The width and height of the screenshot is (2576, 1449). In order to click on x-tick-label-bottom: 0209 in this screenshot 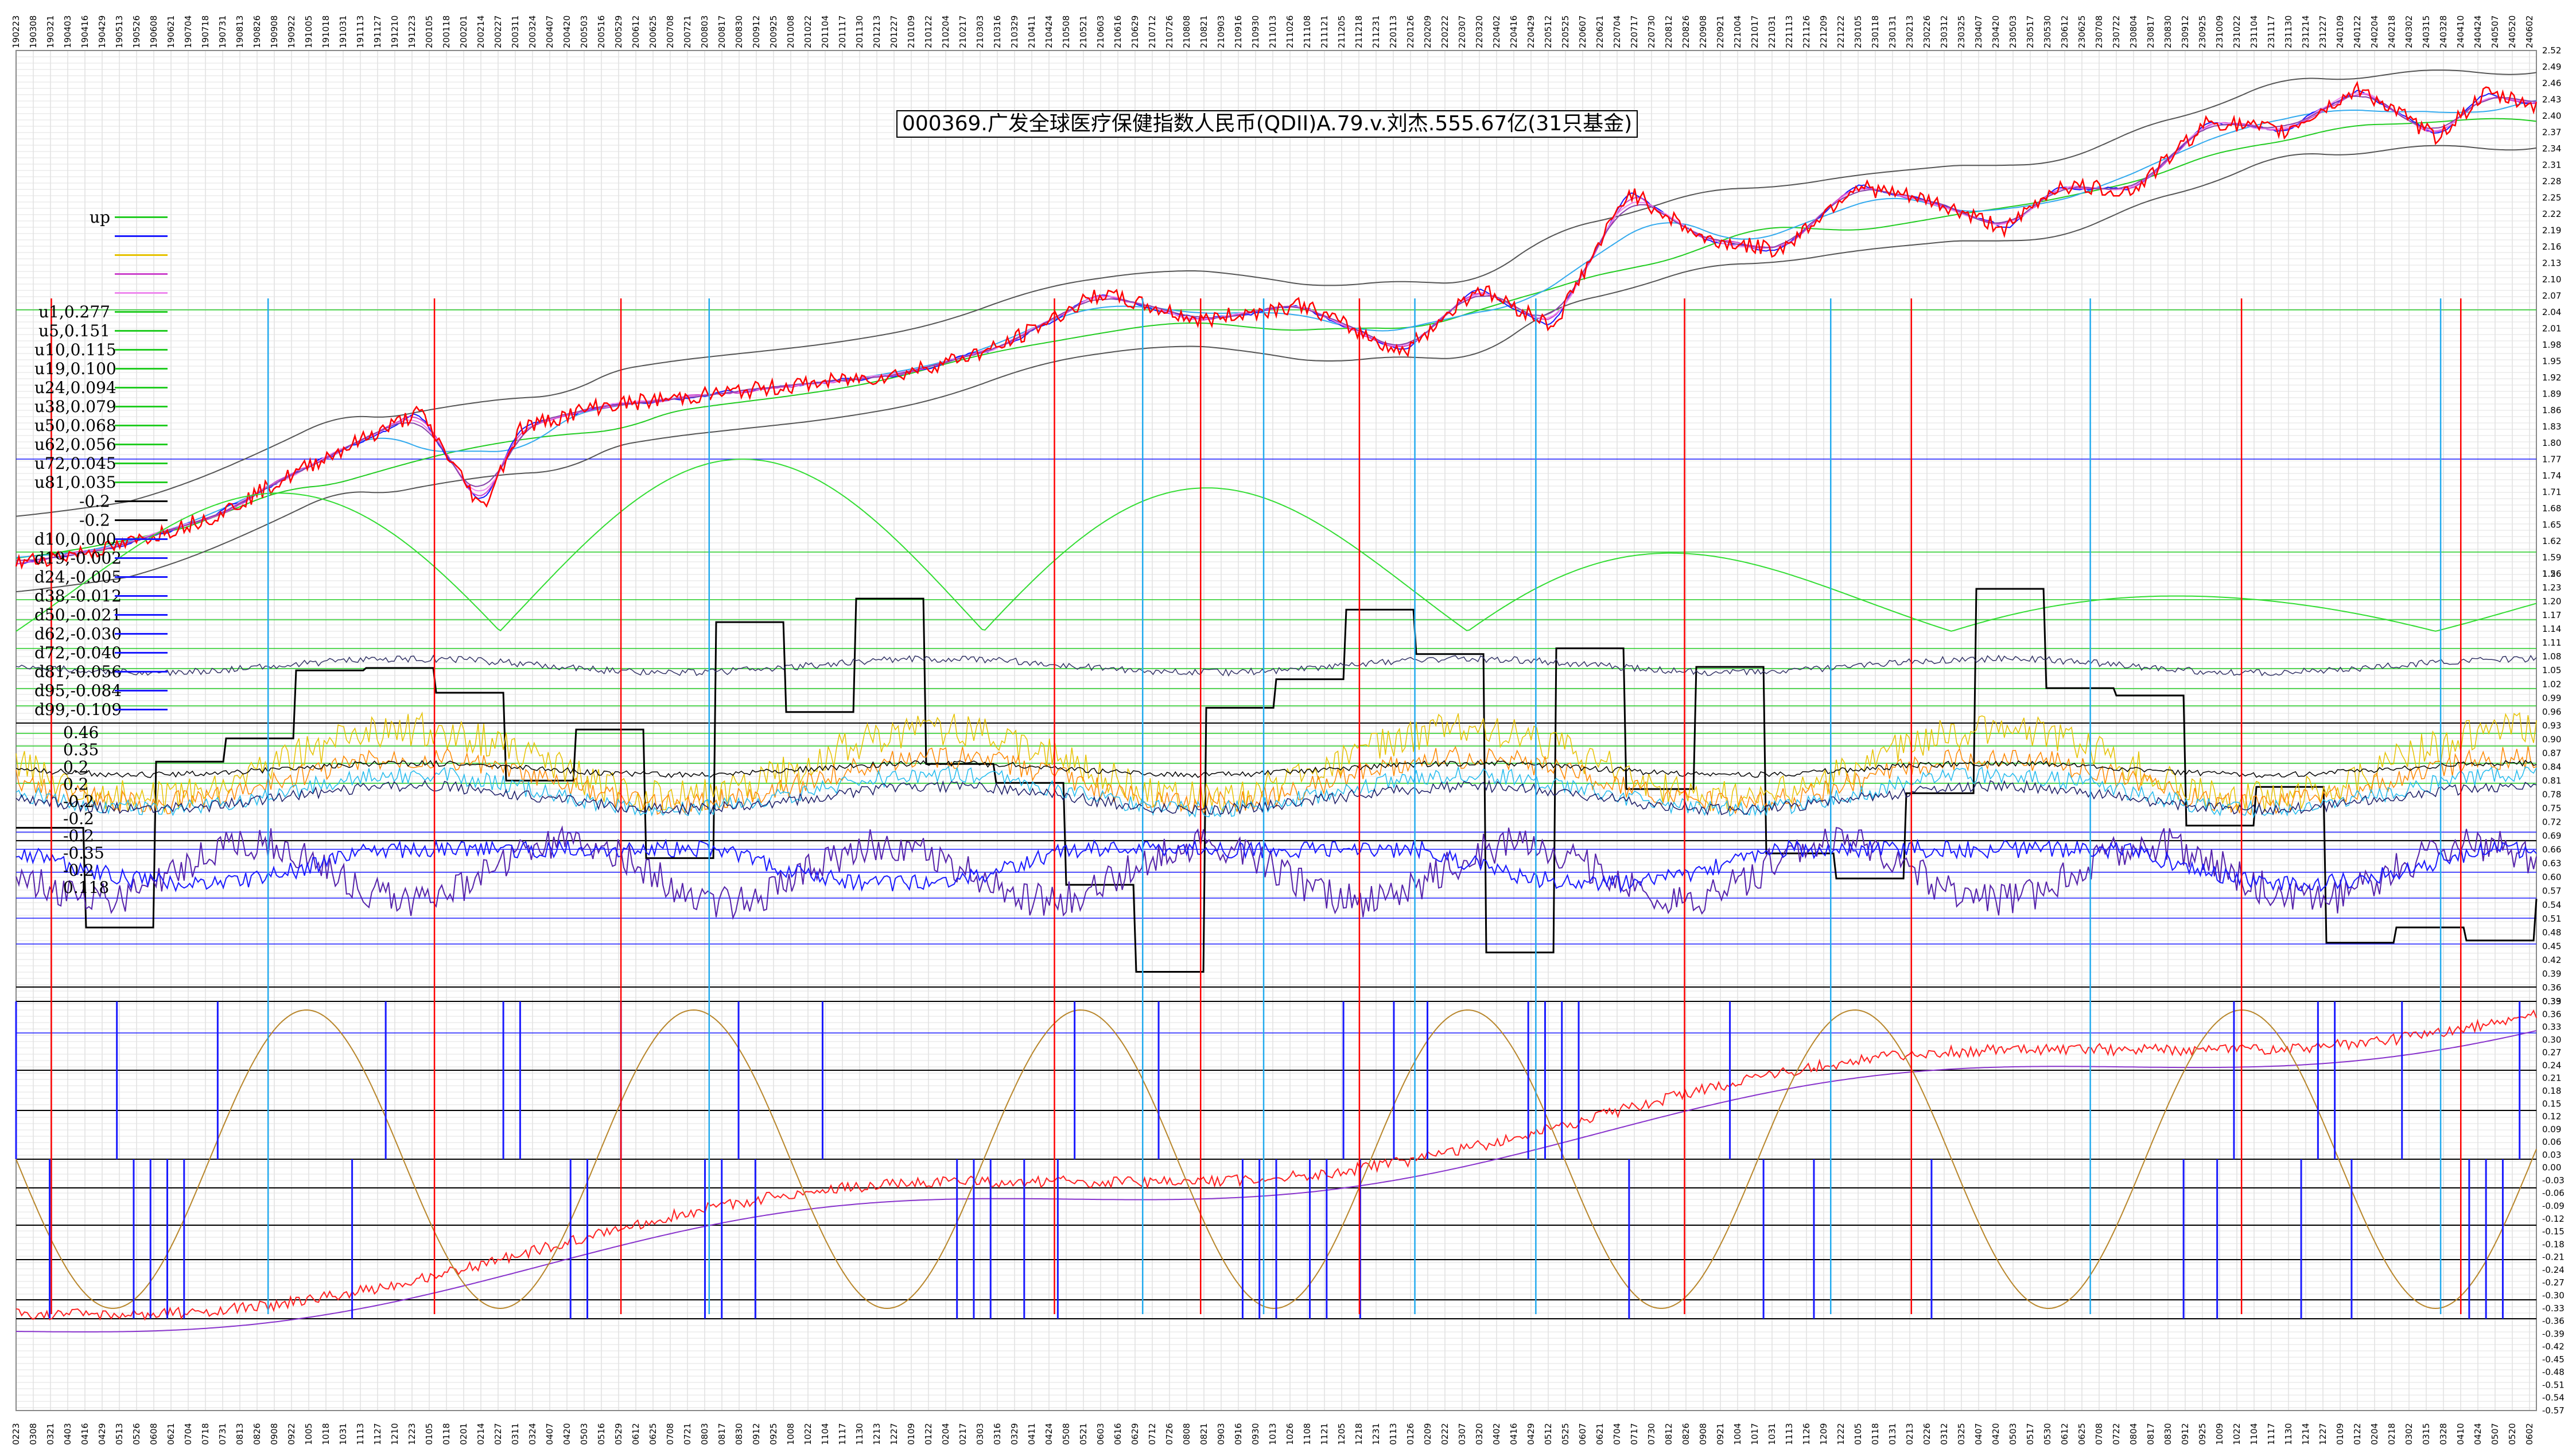, I will do `click(1428, 1434)`.